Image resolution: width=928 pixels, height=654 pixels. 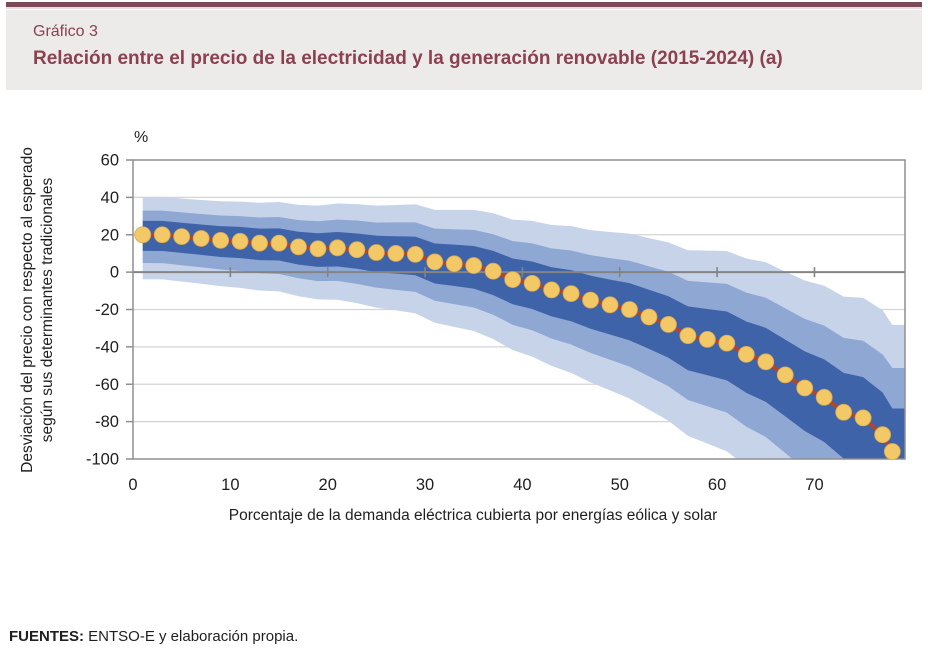 What do you see at coordinates (46, 636) in the screenshot?
I see `sources-label: FUENTES:` at bounding box center [46, 636].